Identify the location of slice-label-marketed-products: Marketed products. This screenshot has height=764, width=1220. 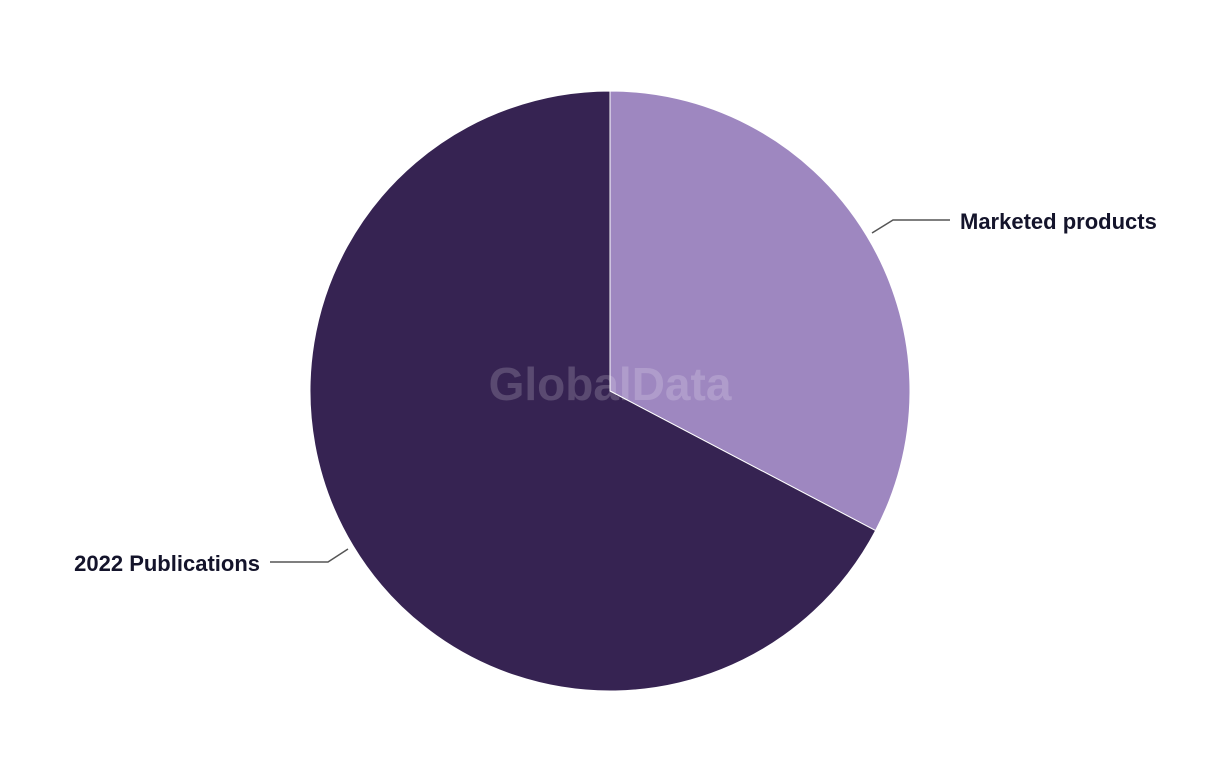
(1058, 221).